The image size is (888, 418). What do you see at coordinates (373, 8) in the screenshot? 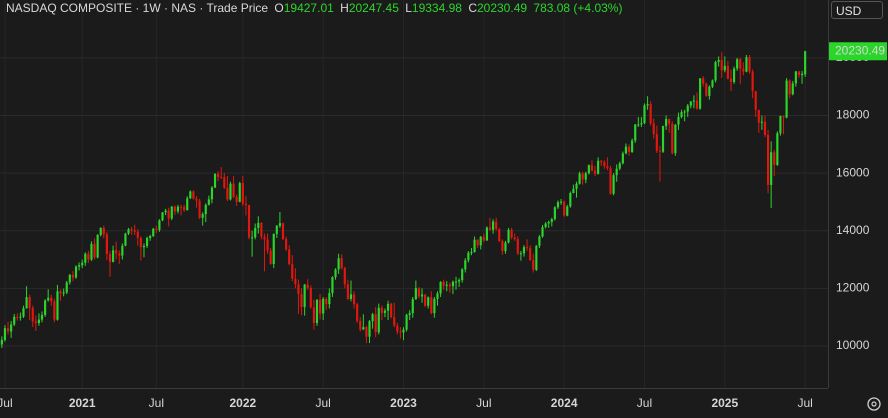
I see `ohlc-value: 20247.45` at bounding box center [373, 8].